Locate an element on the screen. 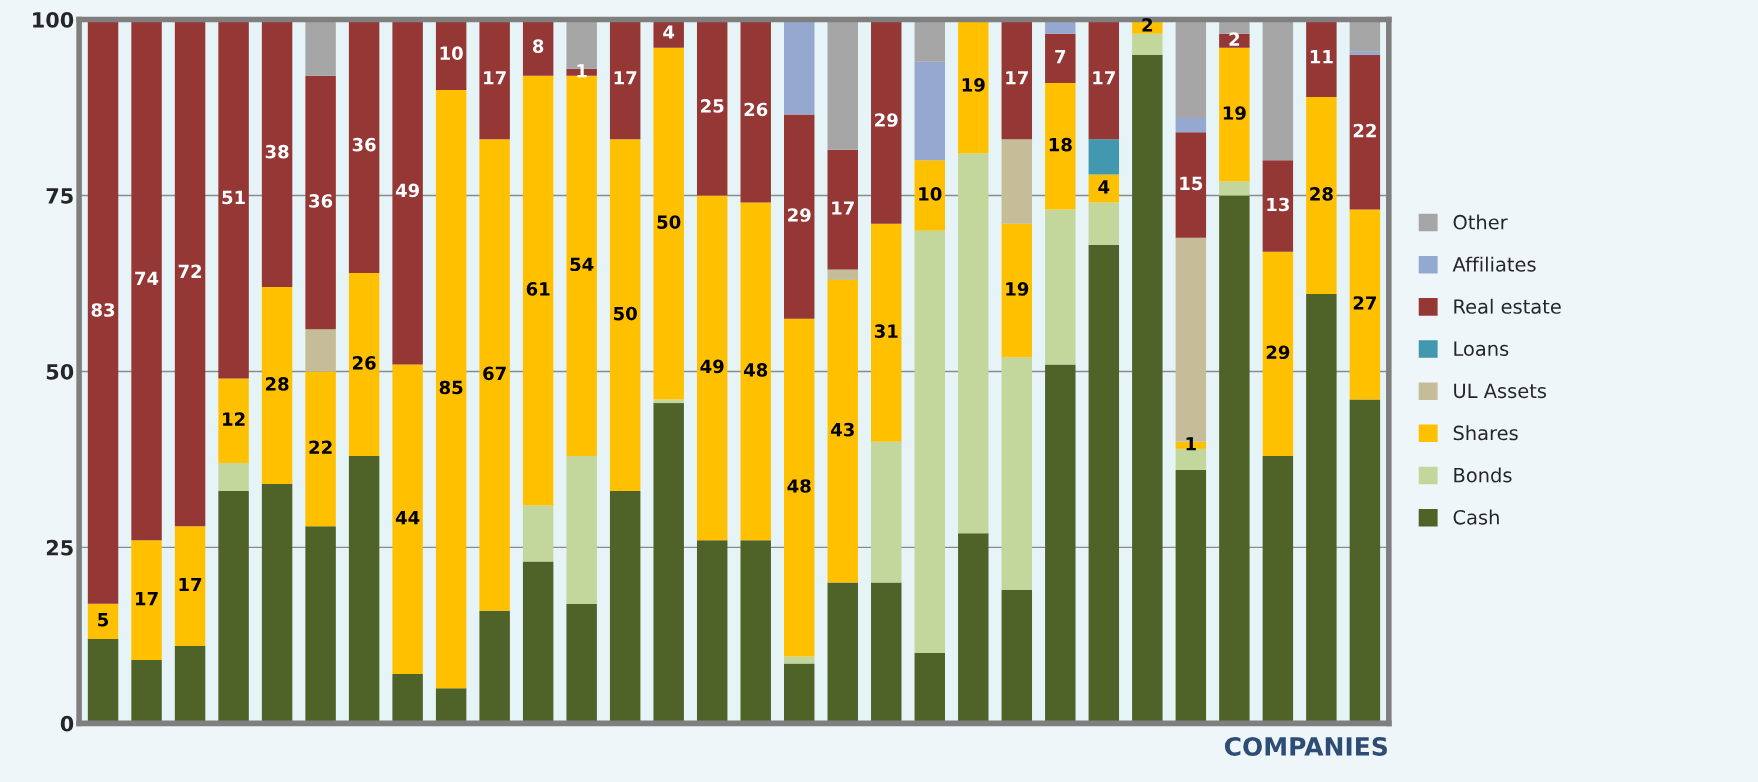  legend-label: UL Assets is located at coordinates (1500, 391).